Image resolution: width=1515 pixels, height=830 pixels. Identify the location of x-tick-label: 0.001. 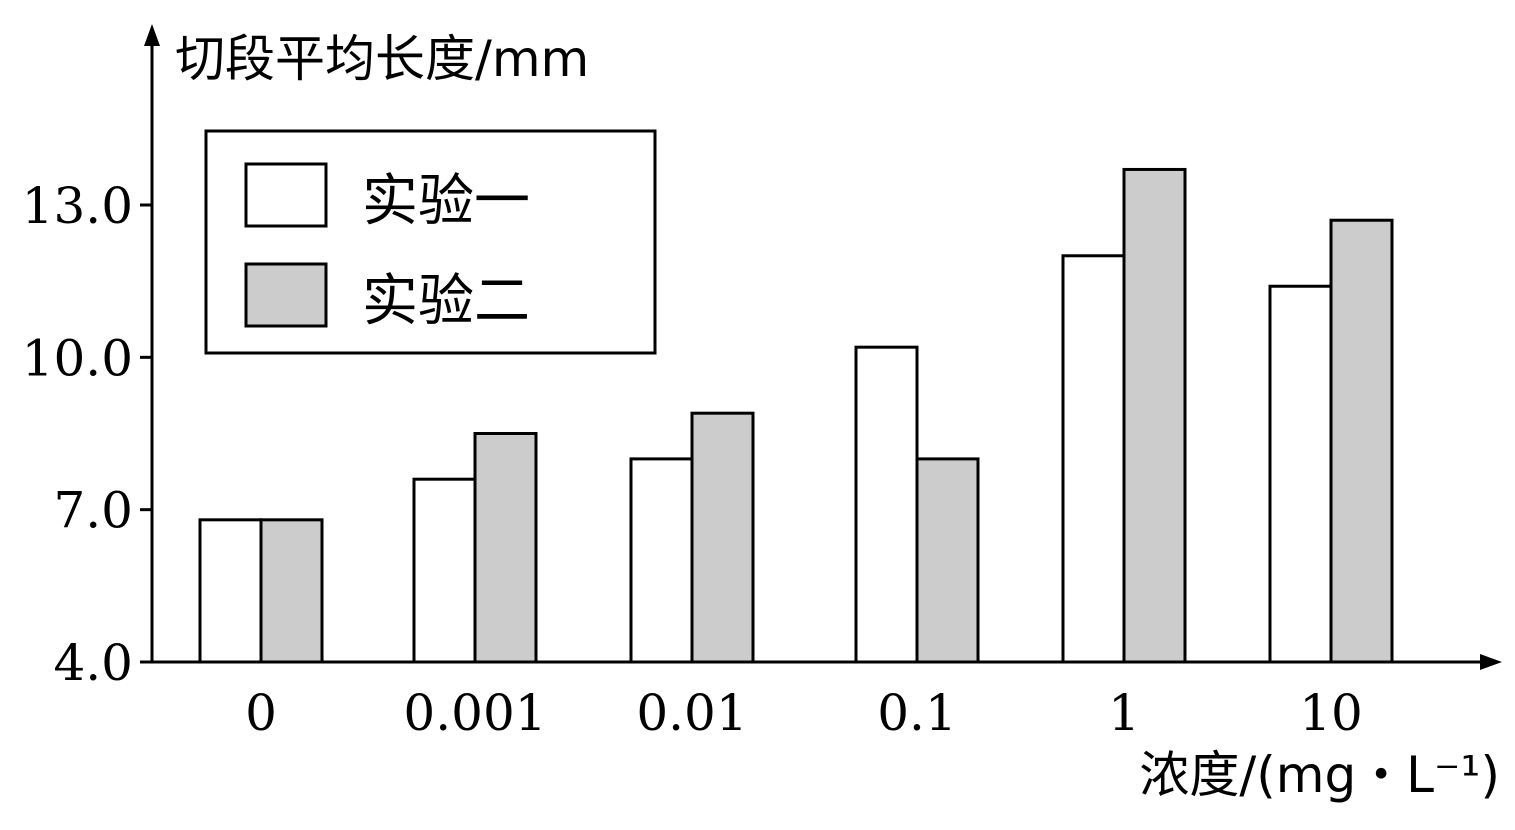
(474, 713).